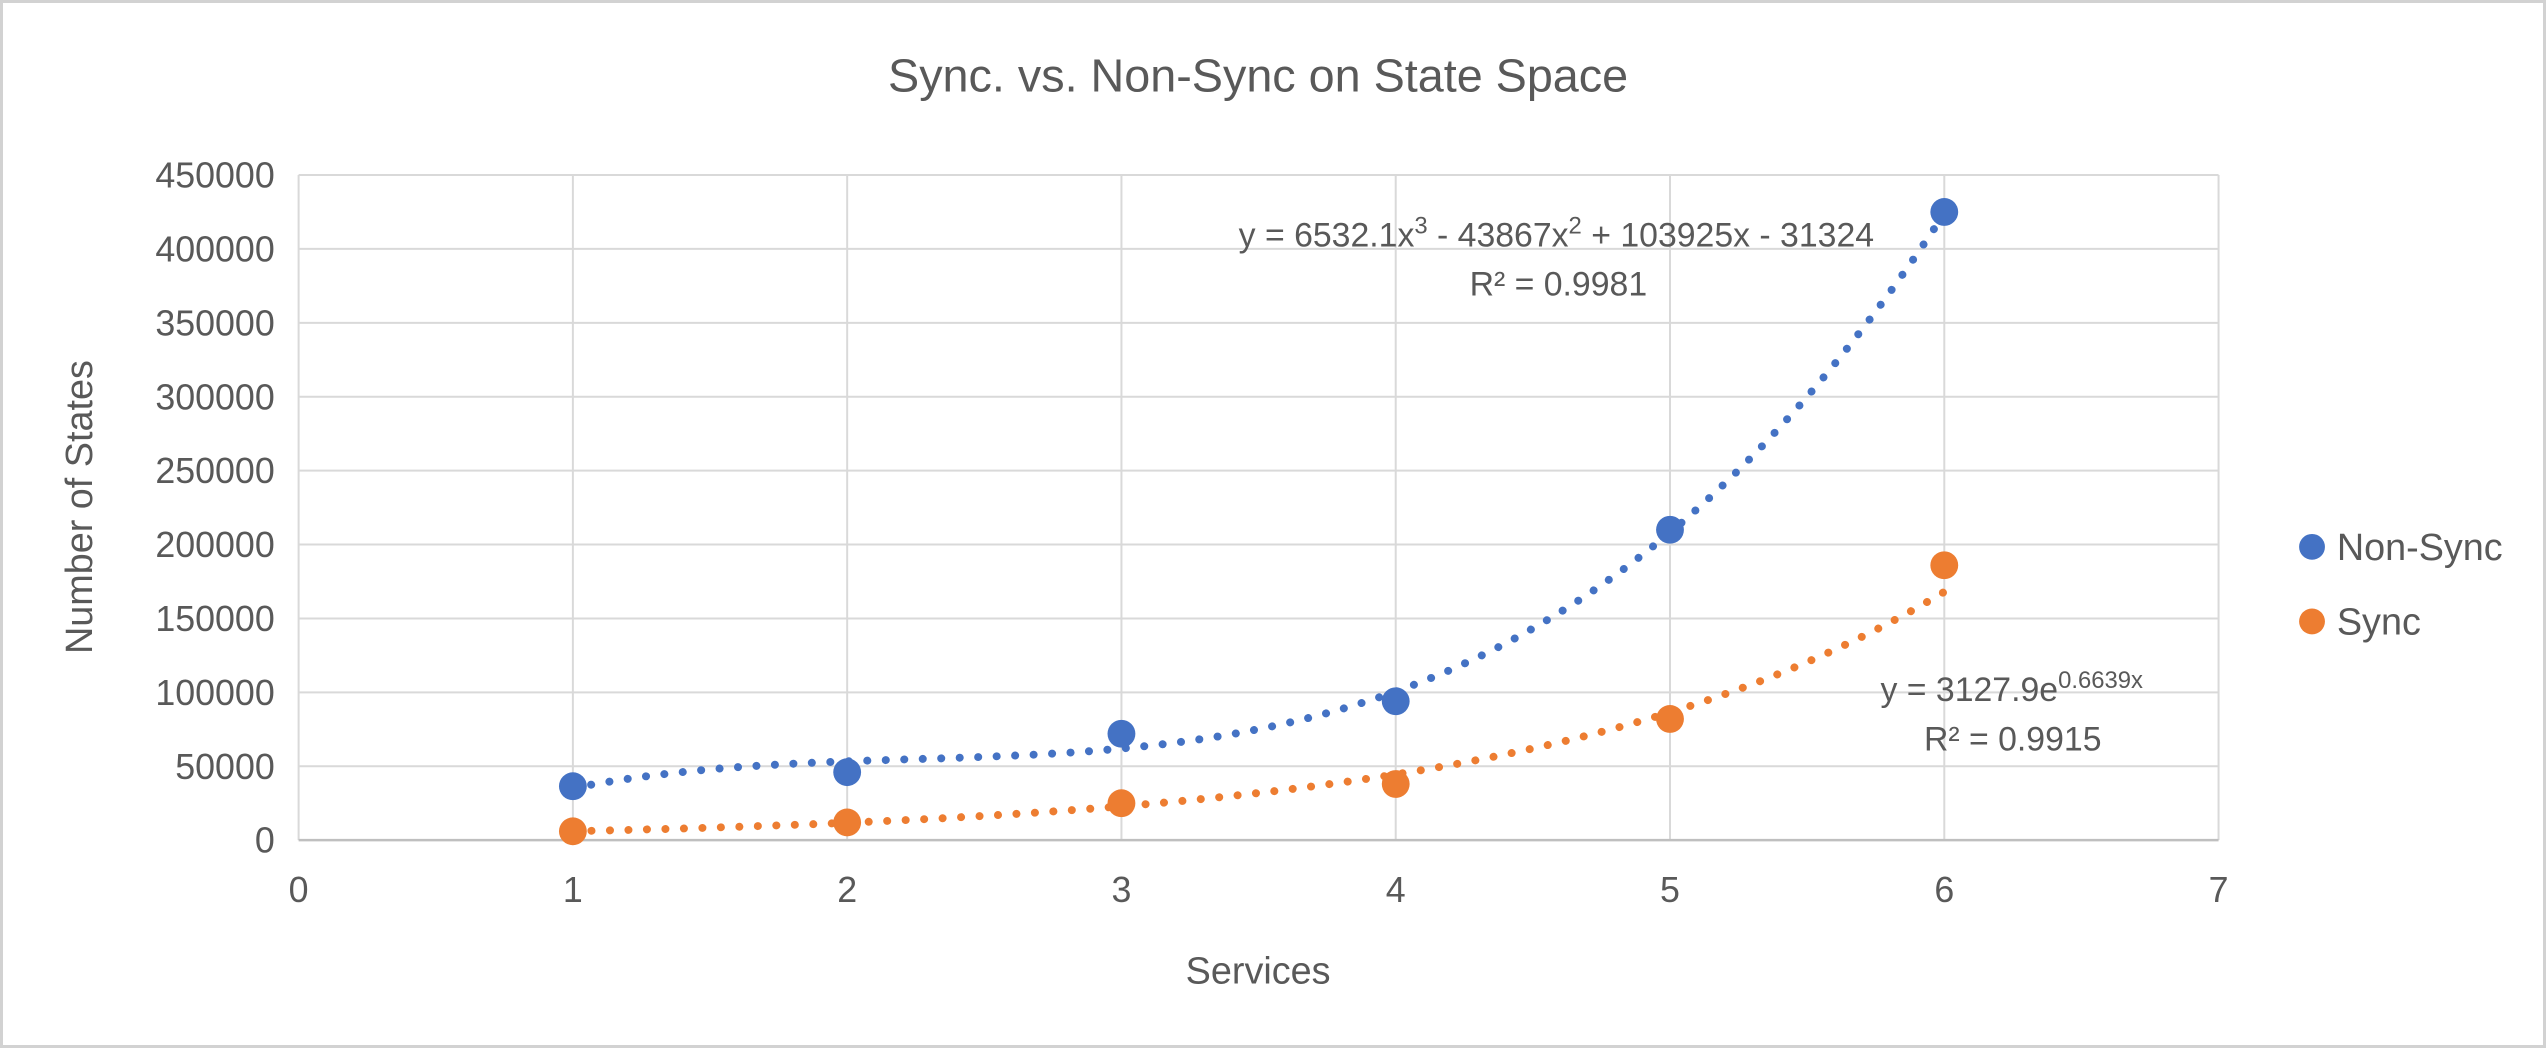 This screenshot has width=2546, height=1048. I want to click on y-axis-title: Number of States, so click(80, 507).